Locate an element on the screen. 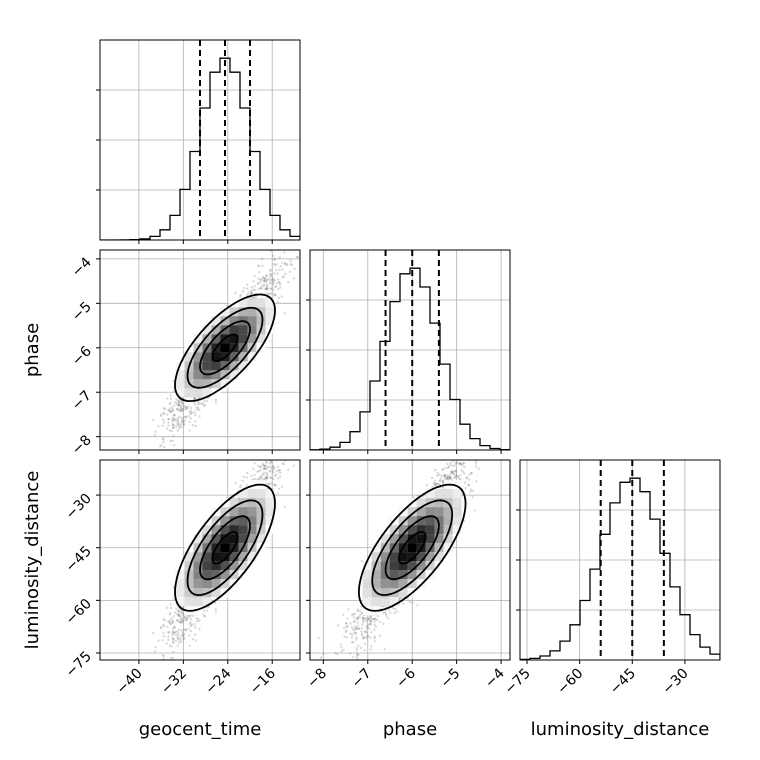  histogram-phase is located at coordinates (410, 358).